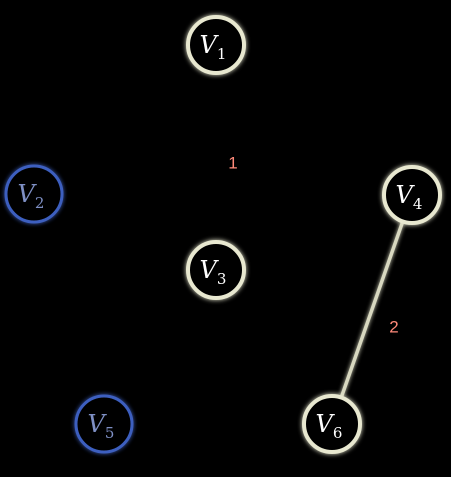 Image resolution: width=451 pixels, height=477 pixels. I want to click on node-label: V5, so click(101, 426).